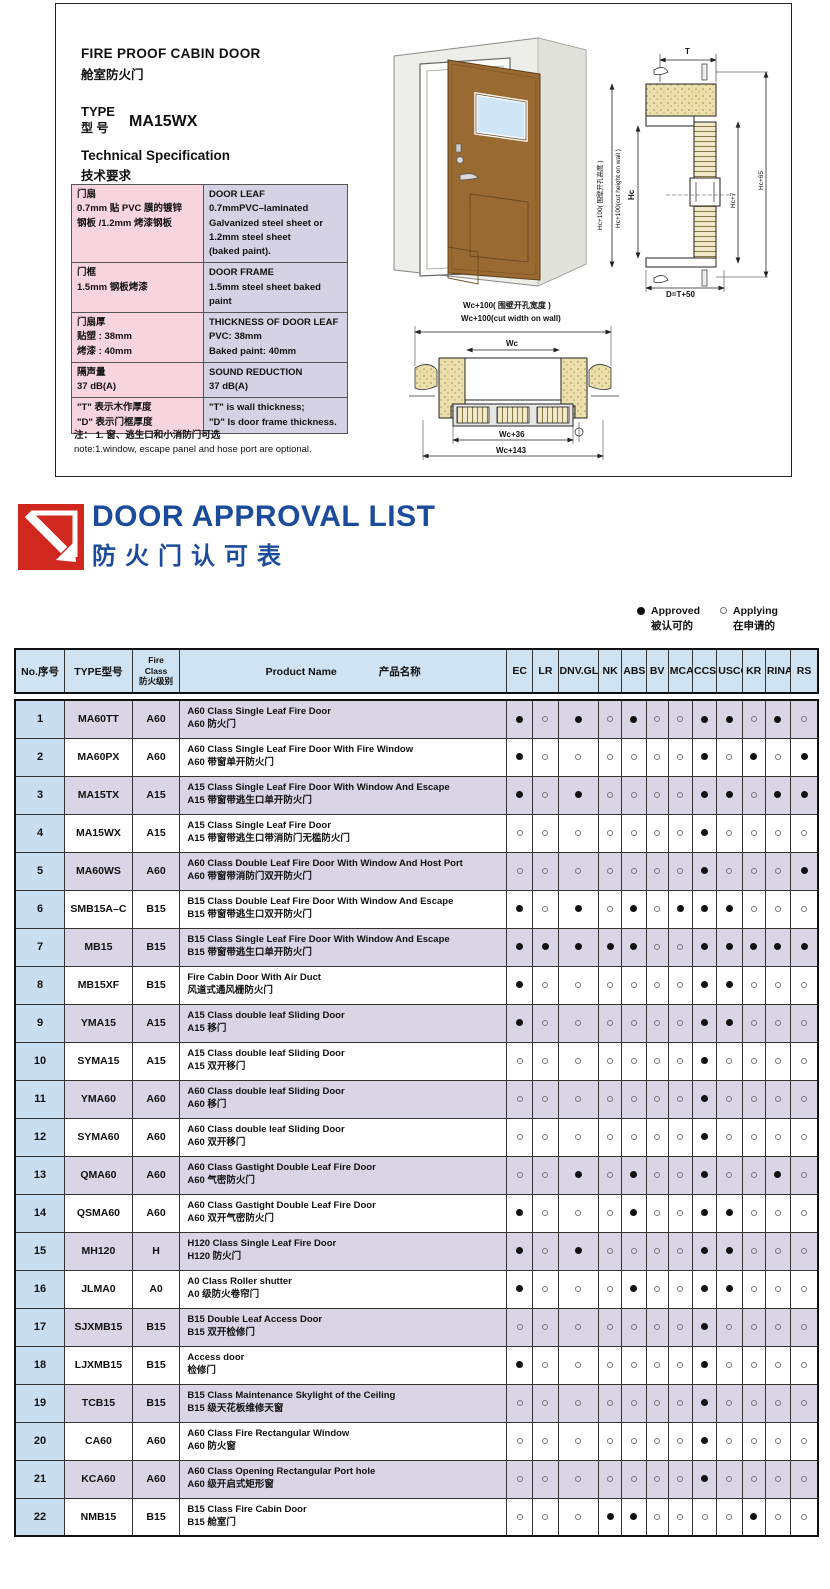  Describe the element at coordinates (98, 1137) in the screenshot. I see `cell-type-code: SYMA60` at that location.